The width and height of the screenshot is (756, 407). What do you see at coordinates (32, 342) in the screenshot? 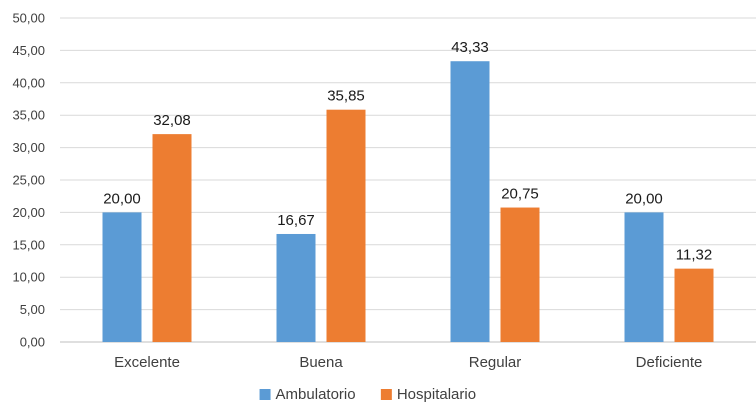
I see `y-tick-label: 0,00` at bounding box center [32, 342].